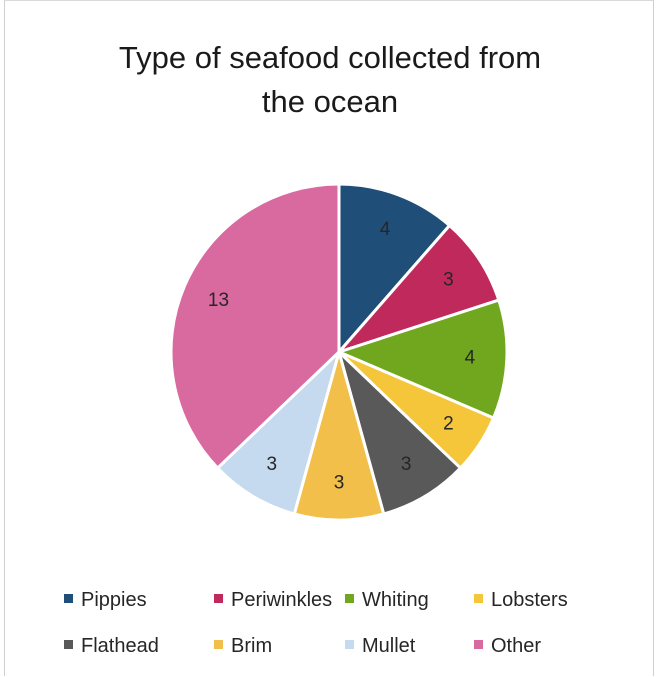  Describe the element at coordinates (120, 646) in the screenshot. I see `legend-label-flathead: Flathead` at that location.